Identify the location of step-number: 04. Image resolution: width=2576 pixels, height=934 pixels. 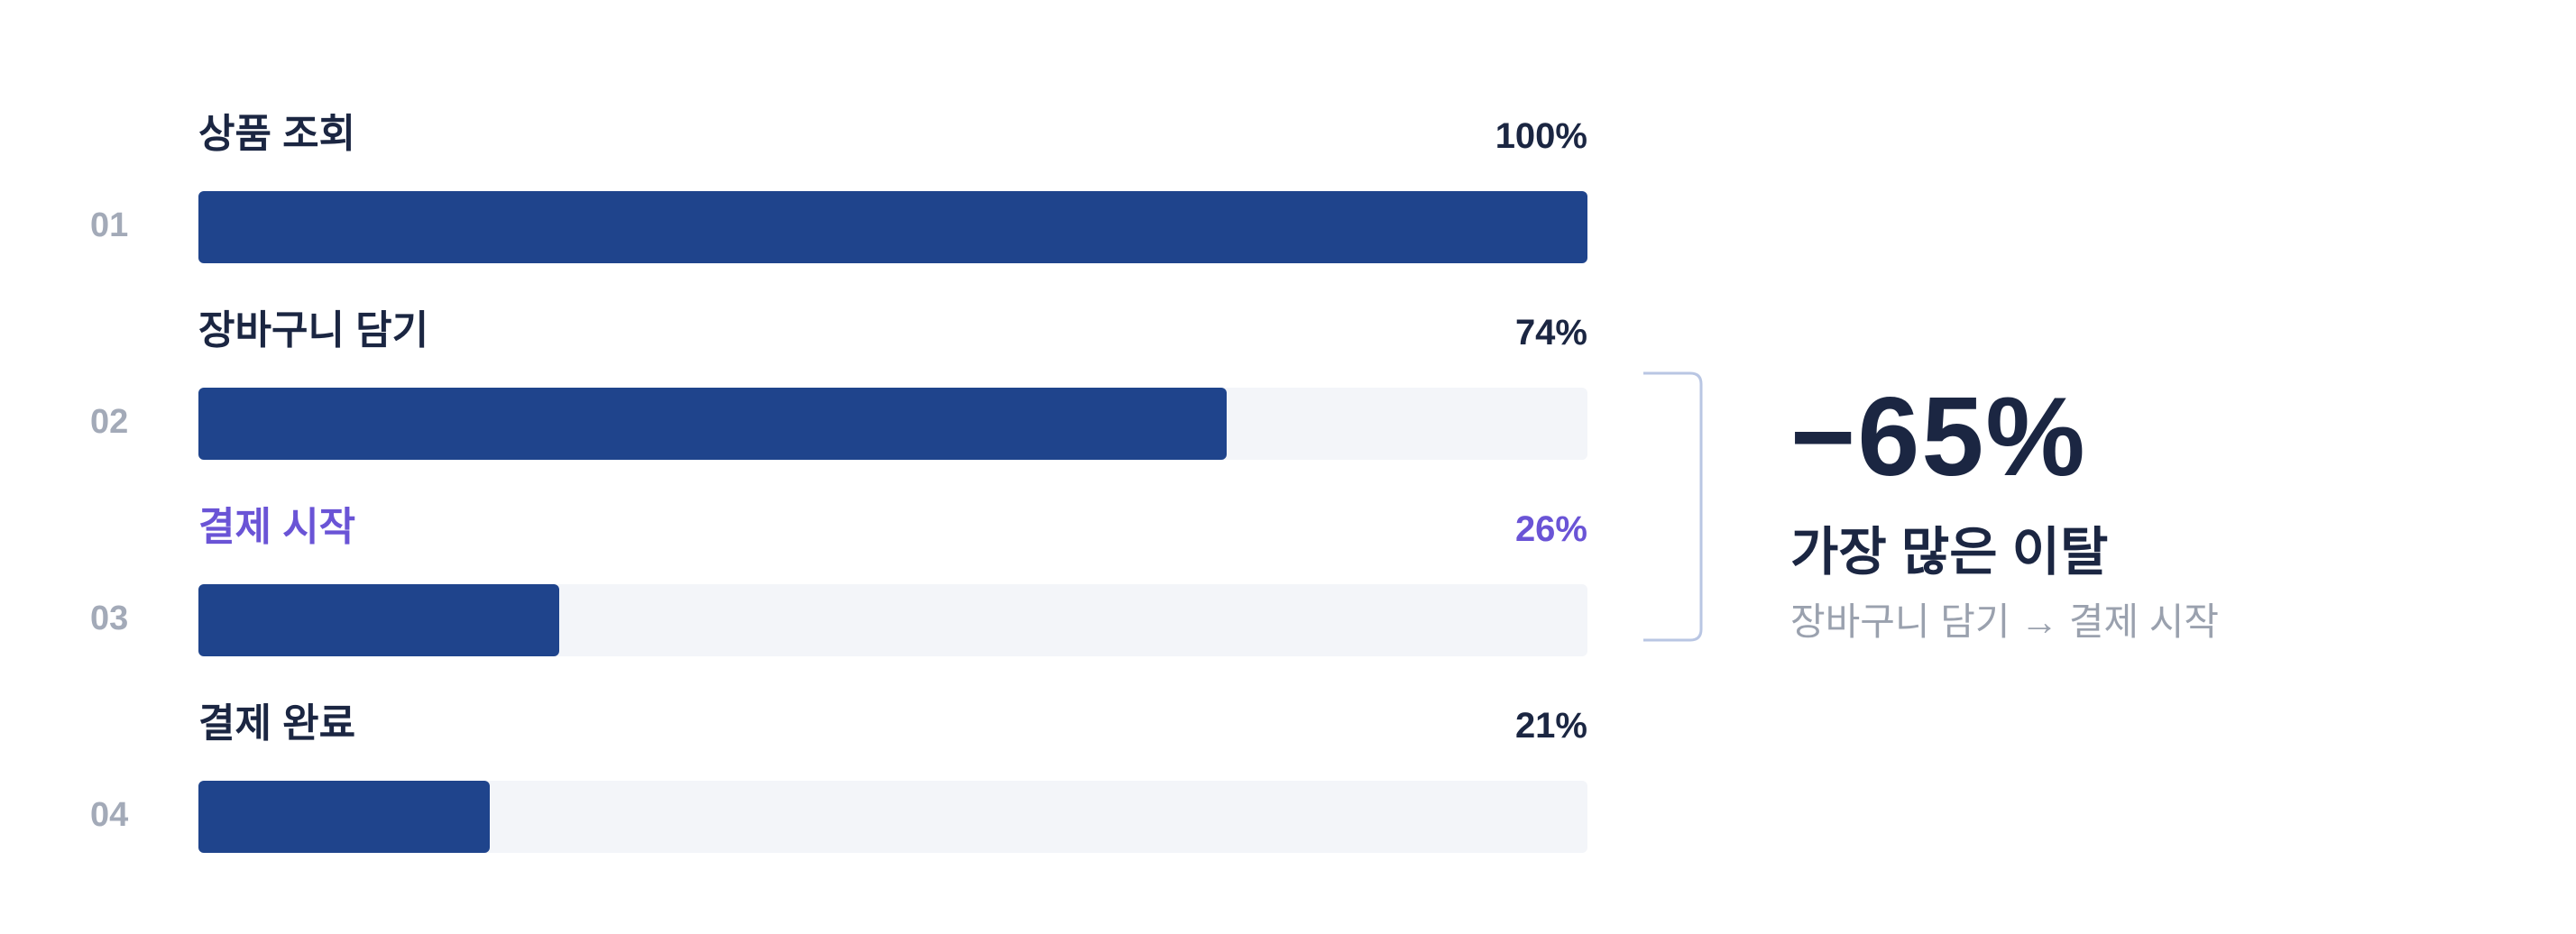
(109, 815).